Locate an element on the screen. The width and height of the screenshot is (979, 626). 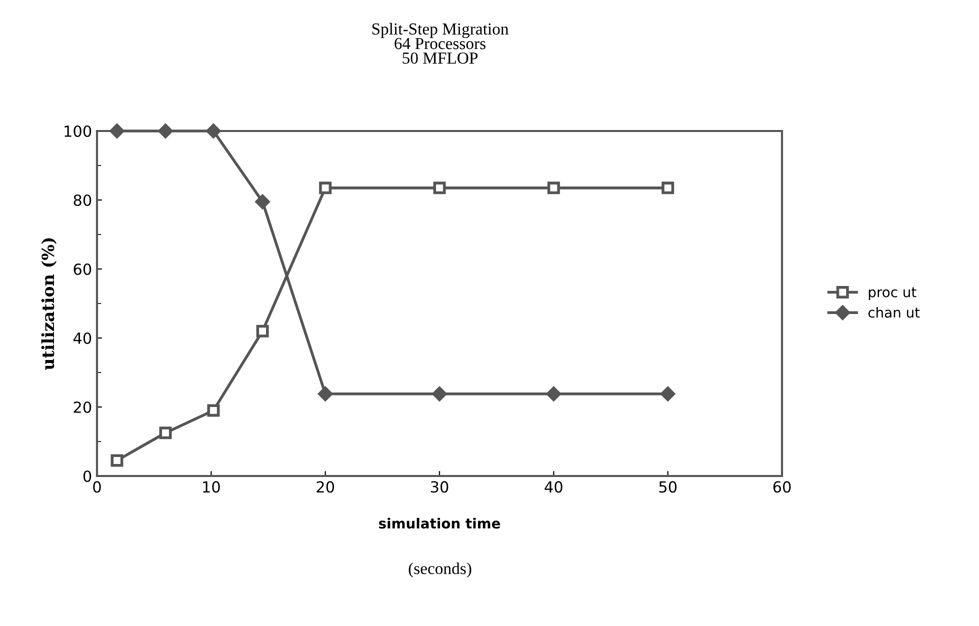
x-tick-label: 20 is located at coordinates (325, 487).